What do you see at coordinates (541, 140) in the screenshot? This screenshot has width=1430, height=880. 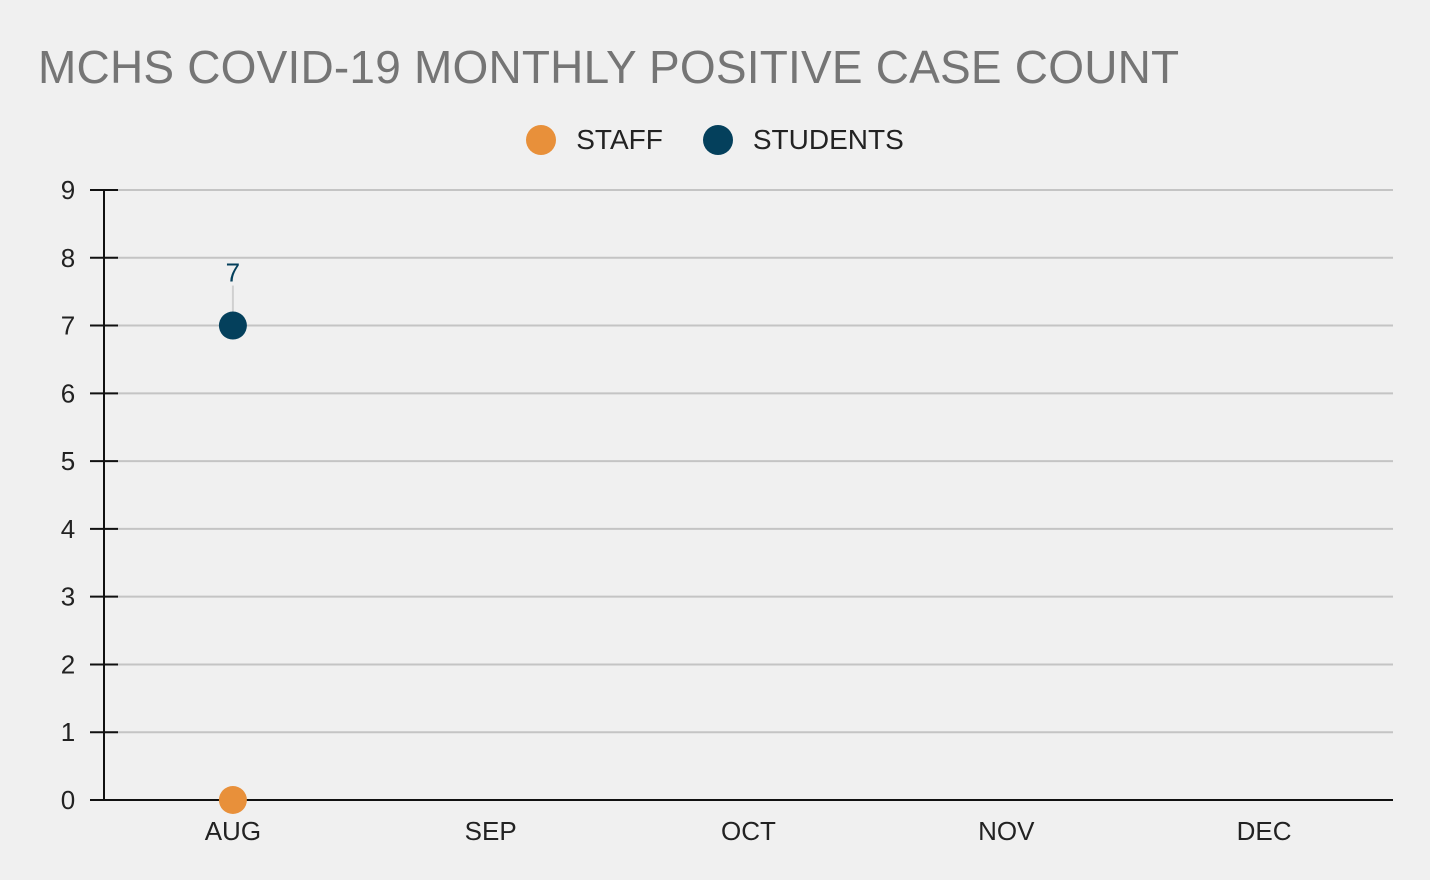 I see `legend-swatch-staff` at bounding box center [541, 140].